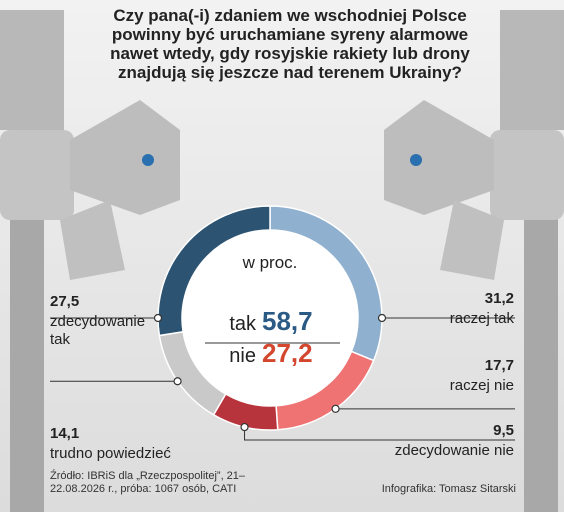 The image size is (564, 512). I want to click on donut-center: w proc. tak 58,7 nie 27,2, so click(272, 310).